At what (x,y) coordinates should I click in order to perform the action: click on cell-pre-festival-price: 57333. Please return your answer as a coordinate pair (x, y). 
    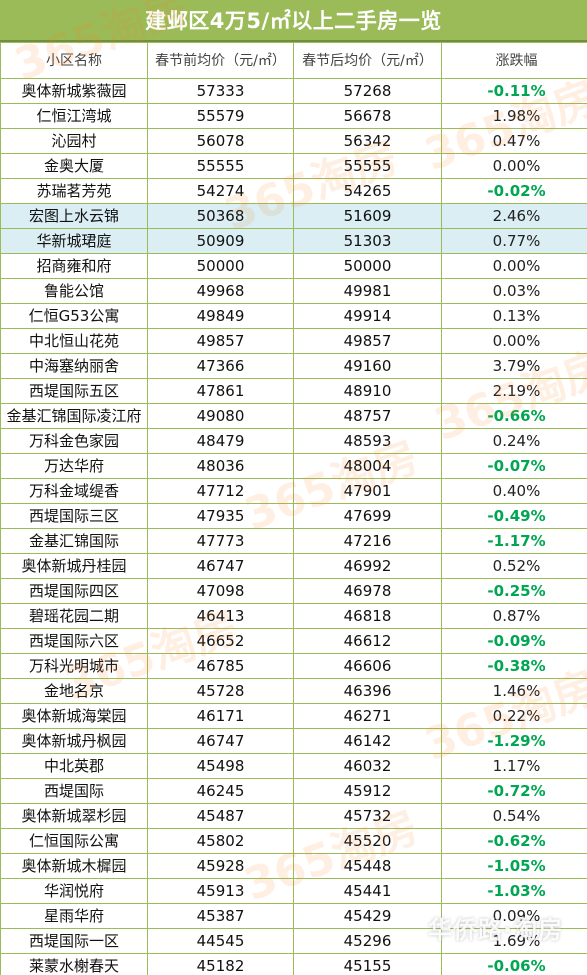
    Looking at the image, I should click on (220, 91).